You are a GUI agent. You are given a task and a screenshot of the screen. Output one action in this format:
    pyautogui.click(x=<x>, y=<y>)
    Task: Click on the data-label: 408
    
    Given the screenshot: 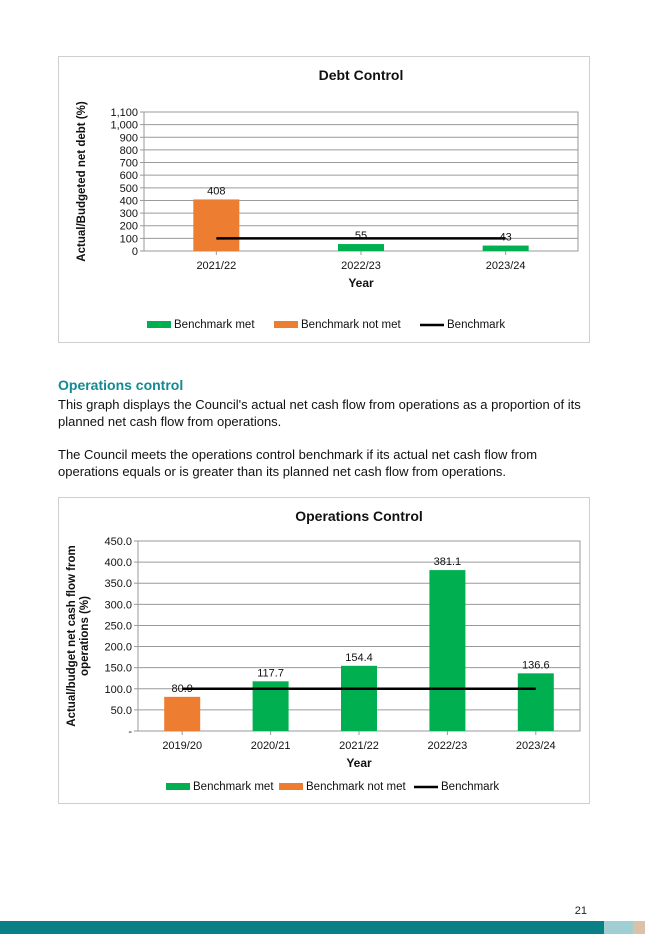 What is the action you would take?
    pyautogui.click(x=216, y=191)
    